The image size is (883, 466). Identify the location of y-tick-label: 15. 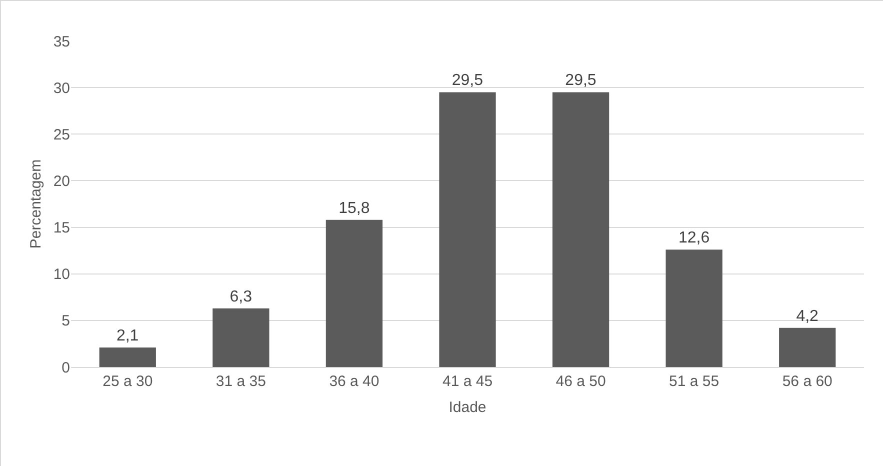
(61, 228).